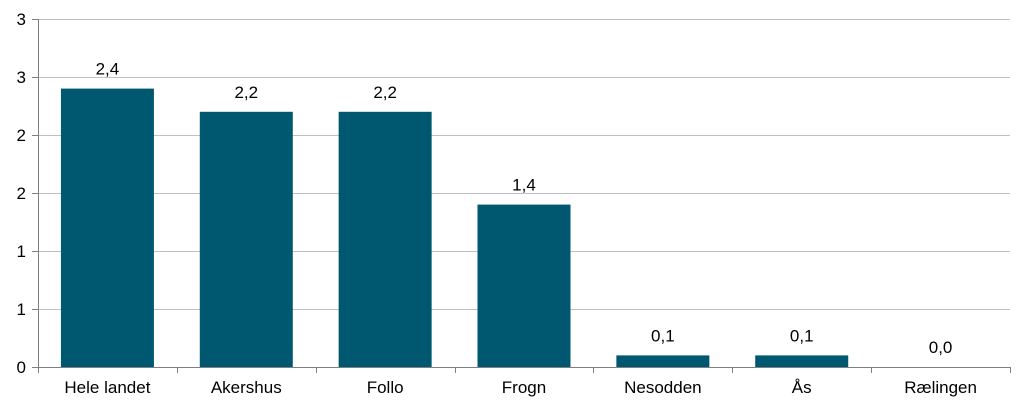 The width and height of the screenshot is (1018, 403). Describe the element at coordinates (385, 92) in the screenshot. I see `data-label-2: 2,2` at that location.